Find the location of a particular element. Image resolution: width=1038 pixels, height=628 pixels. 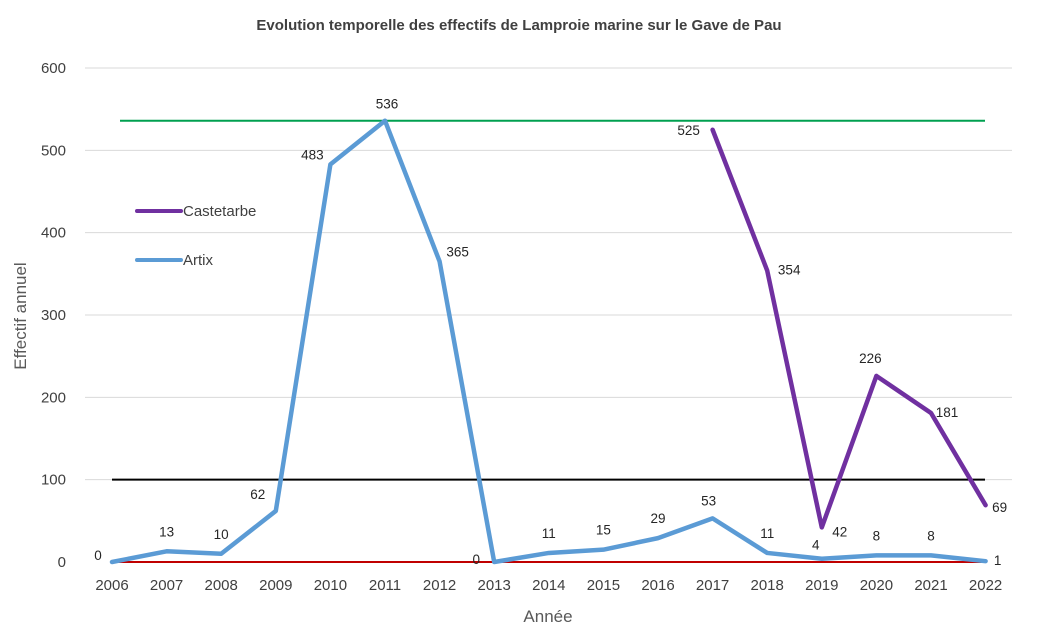

x-axis-title: Année is located at coordinates (547, 616).